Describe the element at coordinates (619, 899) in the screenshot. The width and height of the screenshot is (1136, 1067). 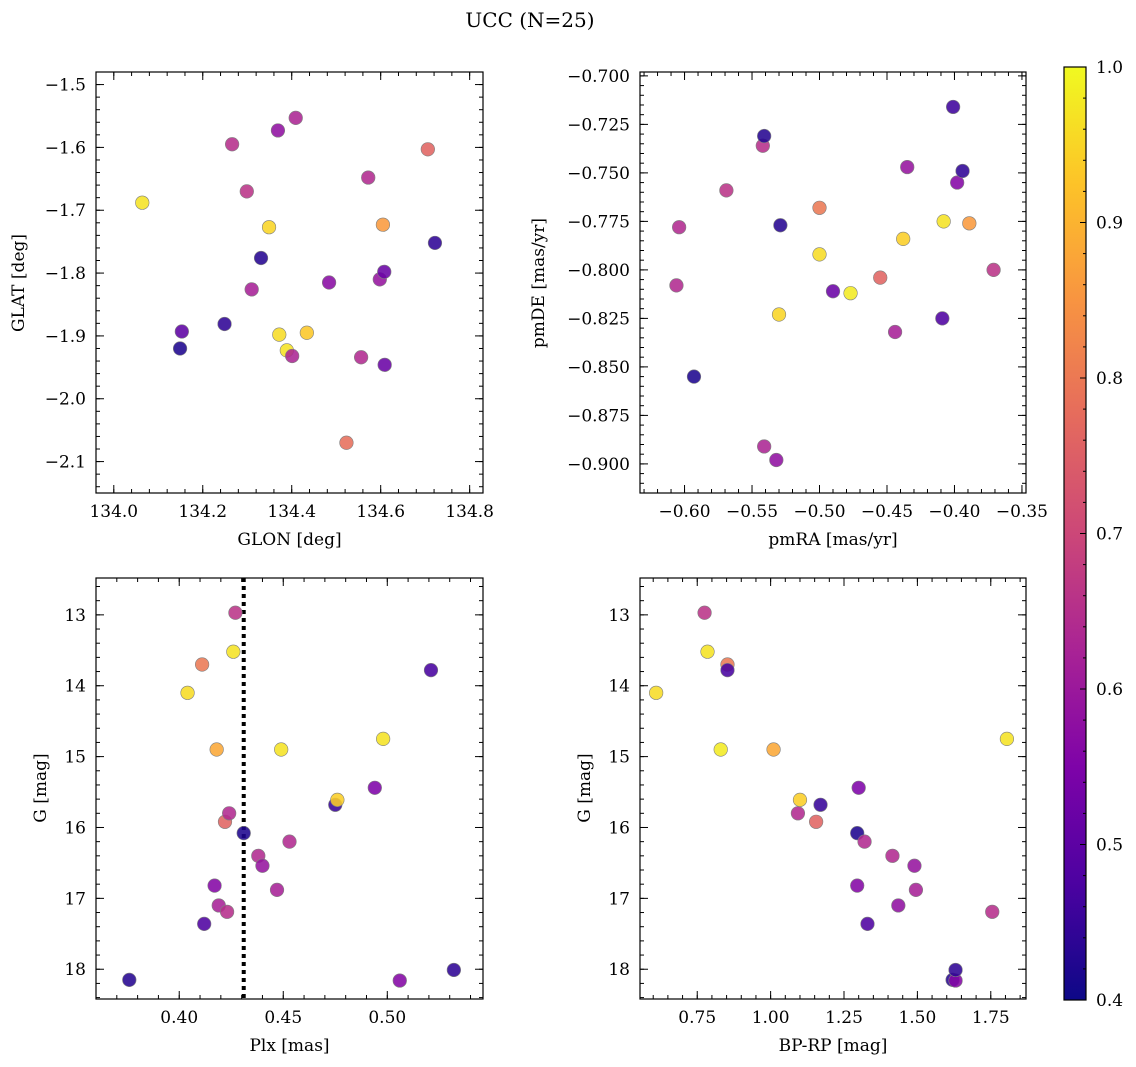
I see `y-tick-label: 17` at that location.